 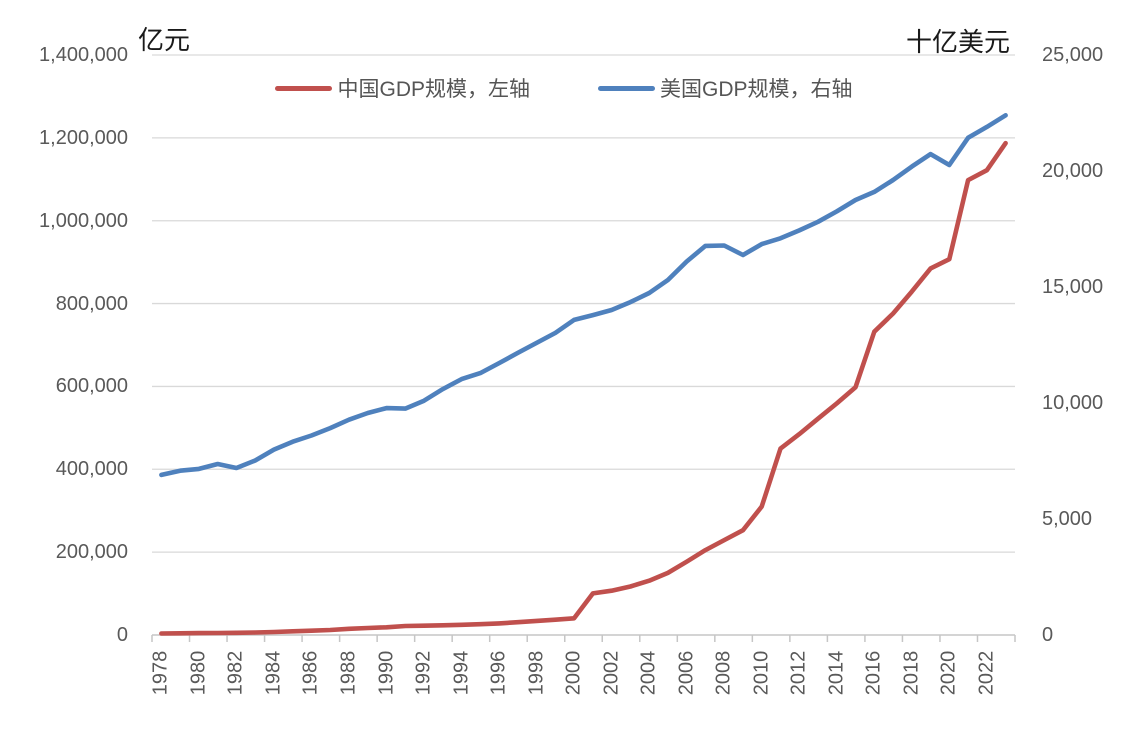 What do you see at coordinates (160, 673) in the screenshot?
I see `x-tick-label: 1978` at bounding box center [160, 673].